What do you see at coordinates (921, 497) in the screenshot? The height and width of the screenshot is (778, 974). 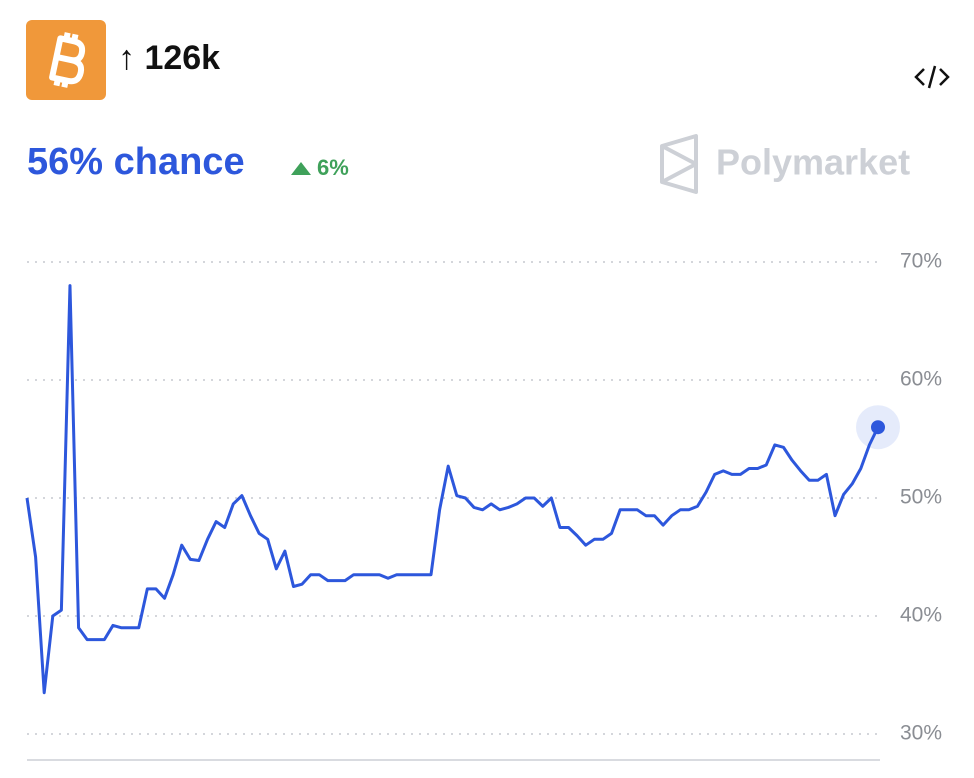 I see `y-tick-label: 50%` at bounding box center [921, 497].